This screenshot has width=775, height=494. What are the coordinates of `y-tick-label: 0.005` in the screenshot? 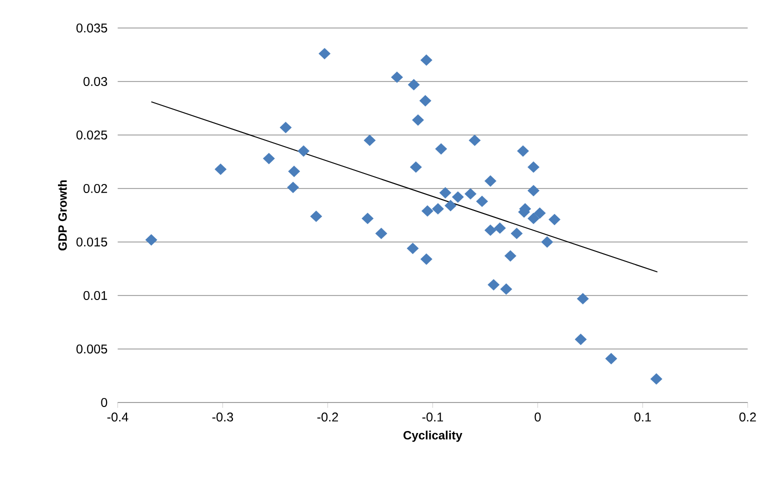 It's located at (92, 349).